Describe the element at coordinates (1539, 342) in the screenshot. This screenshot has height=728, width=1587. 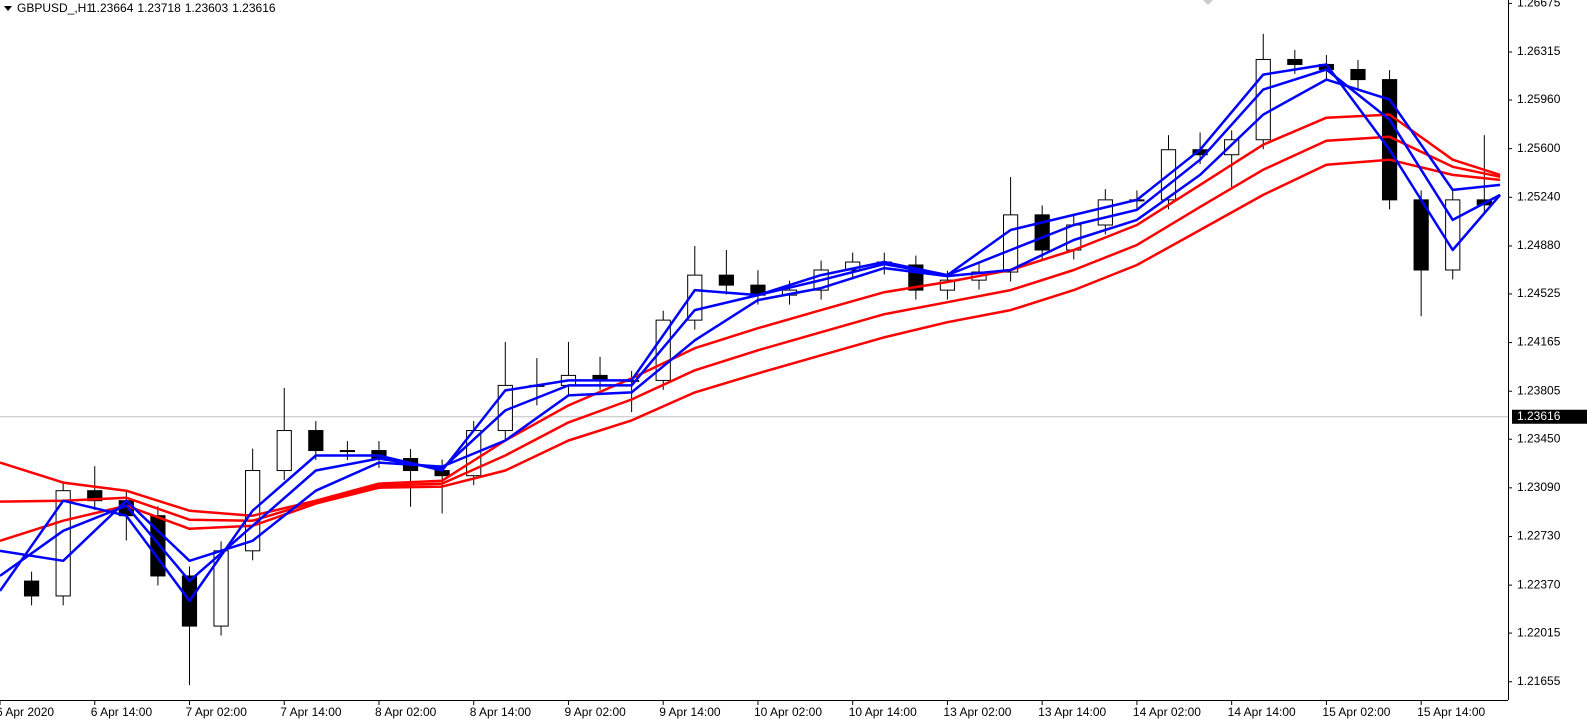
I see `y-tick-label: 1.24165` at that location.